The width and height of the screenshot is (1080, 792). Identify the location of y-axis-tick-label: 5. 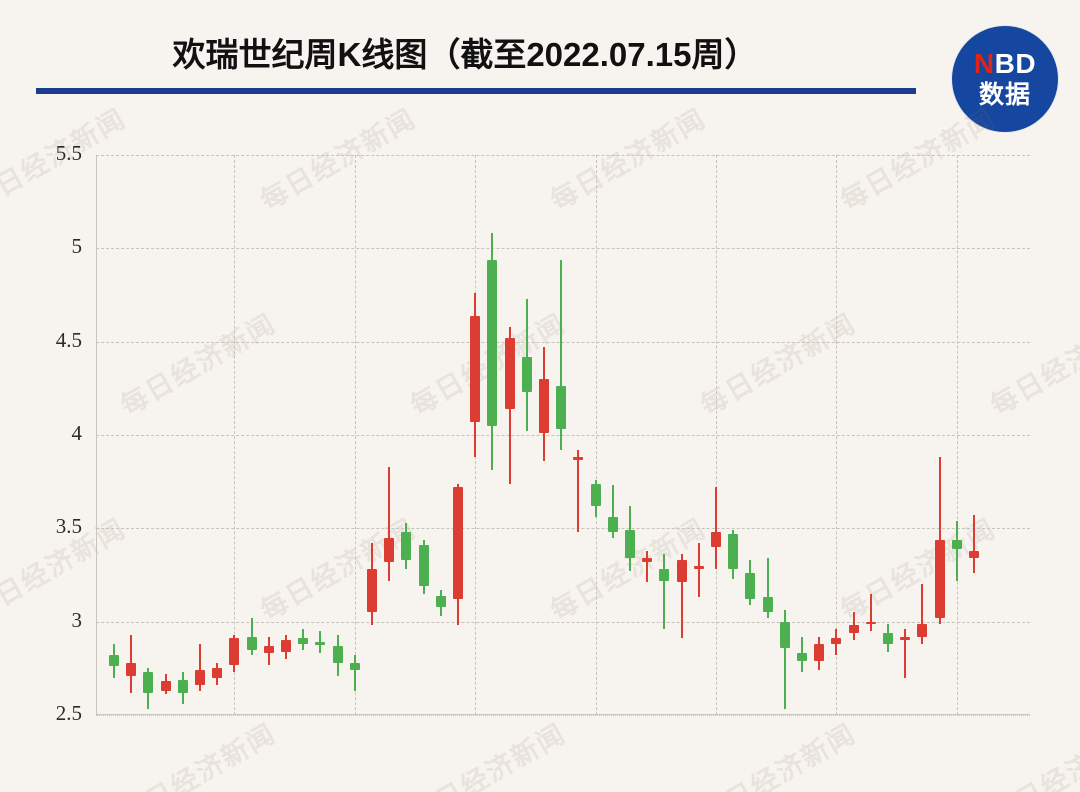
(77, 246).